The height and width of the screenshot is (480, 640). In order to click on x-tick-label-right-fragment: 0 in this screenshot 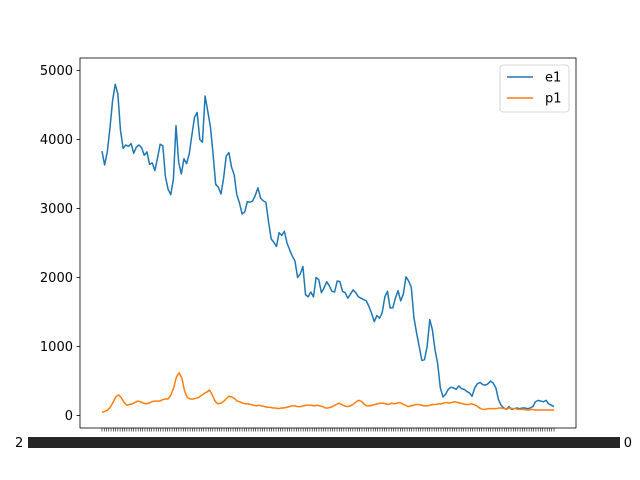, I will do `click(628, 443)`.